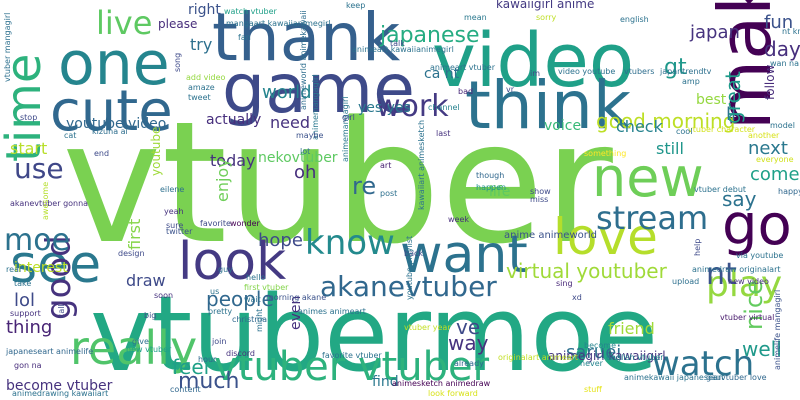  What do you see at coordinates (697, 247) in the screenshot?
I see `cloud-word-help: help` at bounding box center [697, 247].